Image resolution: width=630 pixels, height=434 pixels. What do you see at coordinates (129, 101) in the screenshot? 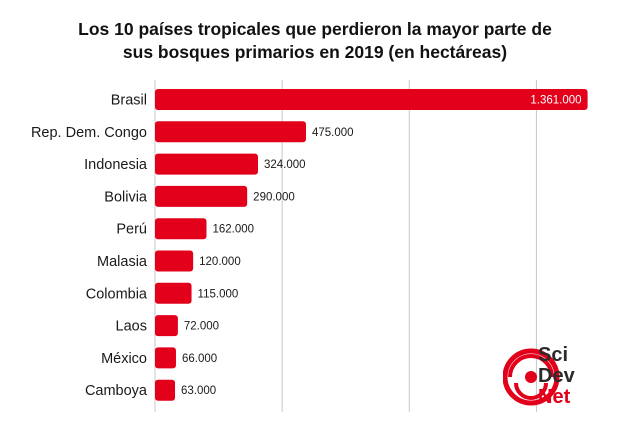
I see `category-label-0: Brasil` at bounding box center [129, 101].